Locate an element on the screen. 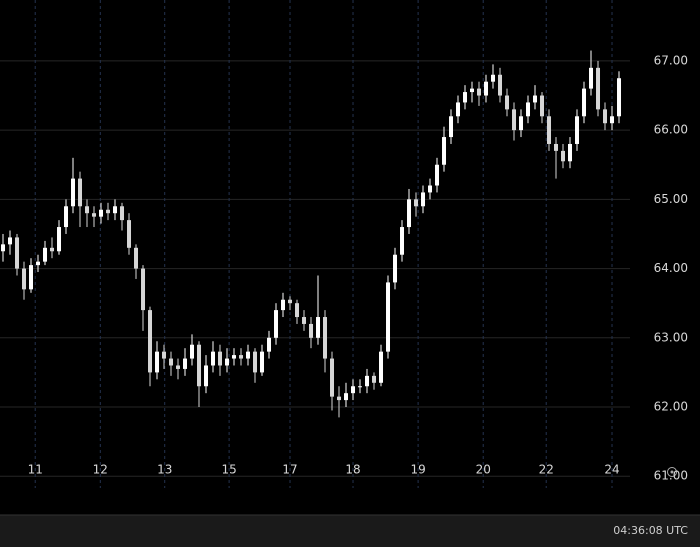 The width and height of the screenshot is (700, 547). status-bar is located at coordinates (350, 531).